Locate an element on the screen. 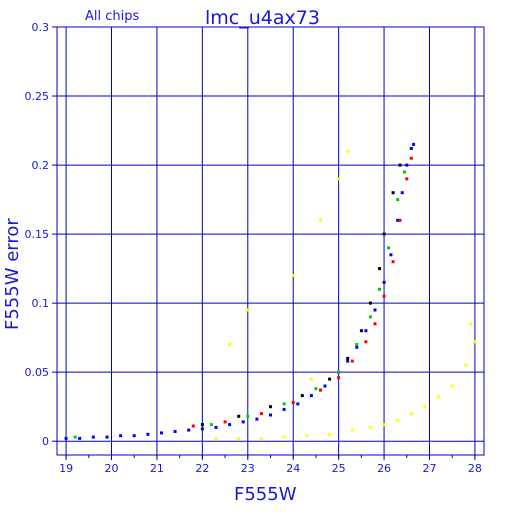 This screenshot has height=516, width=512. x-tick-label: 21 is located at coordinates (157, 468).